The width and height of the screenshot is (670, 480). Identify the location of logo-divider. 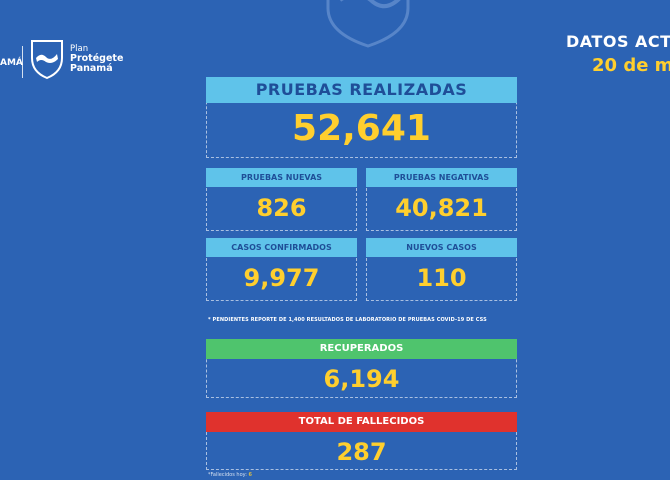
(22, 62).